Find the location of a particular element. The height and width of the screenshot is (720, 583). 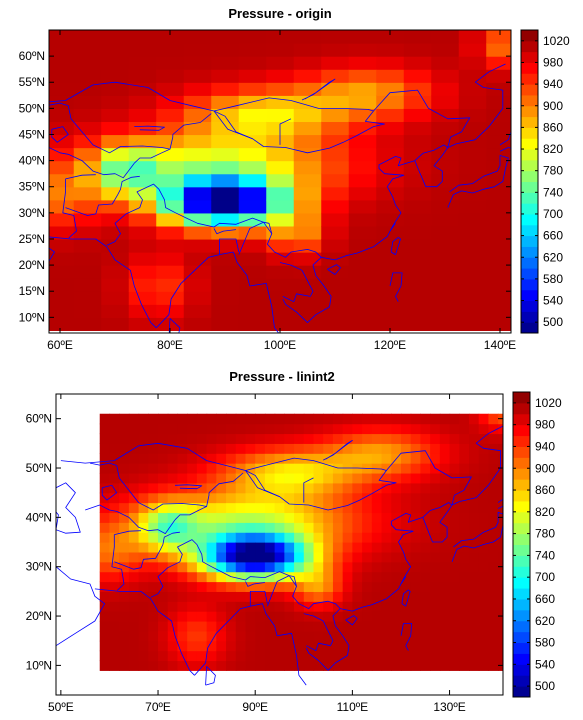

colorbar-frame is located at coordinates (521, 544).